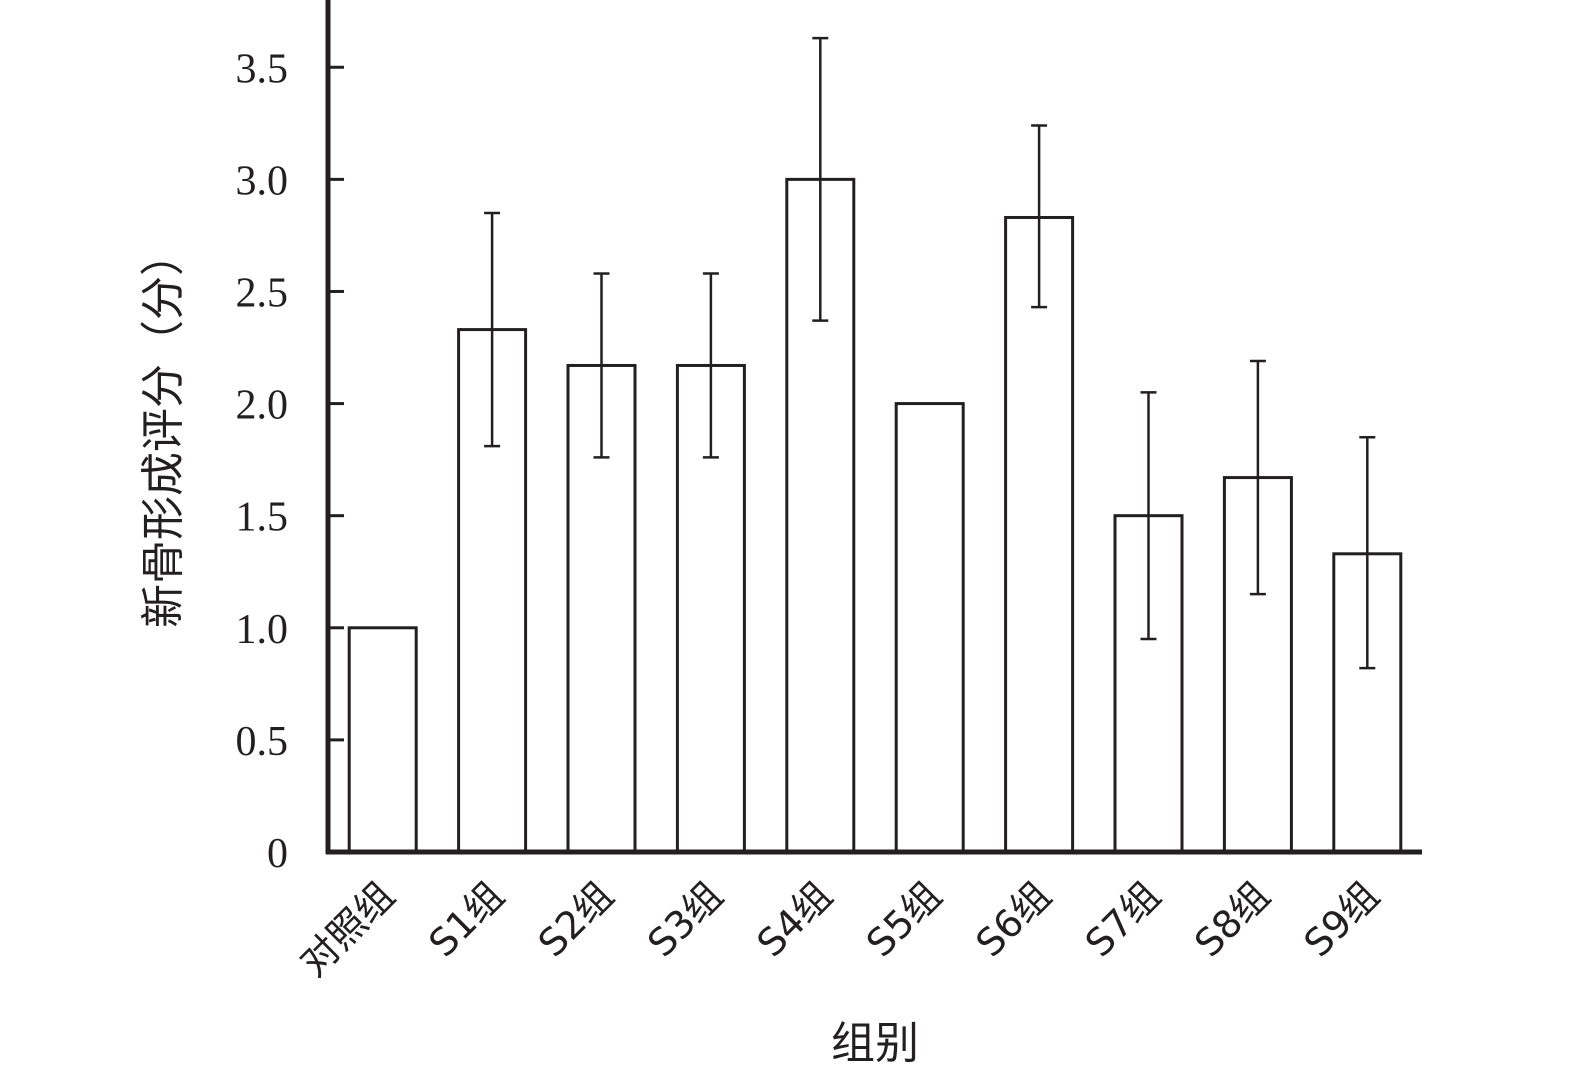 The image size is (1575, 1083). I want to click on x-labels-layer: 对照组 S1组 S2组 S3组 S4组 S5组 S6组 S7组 S8组 S9组, so click(839, 929).